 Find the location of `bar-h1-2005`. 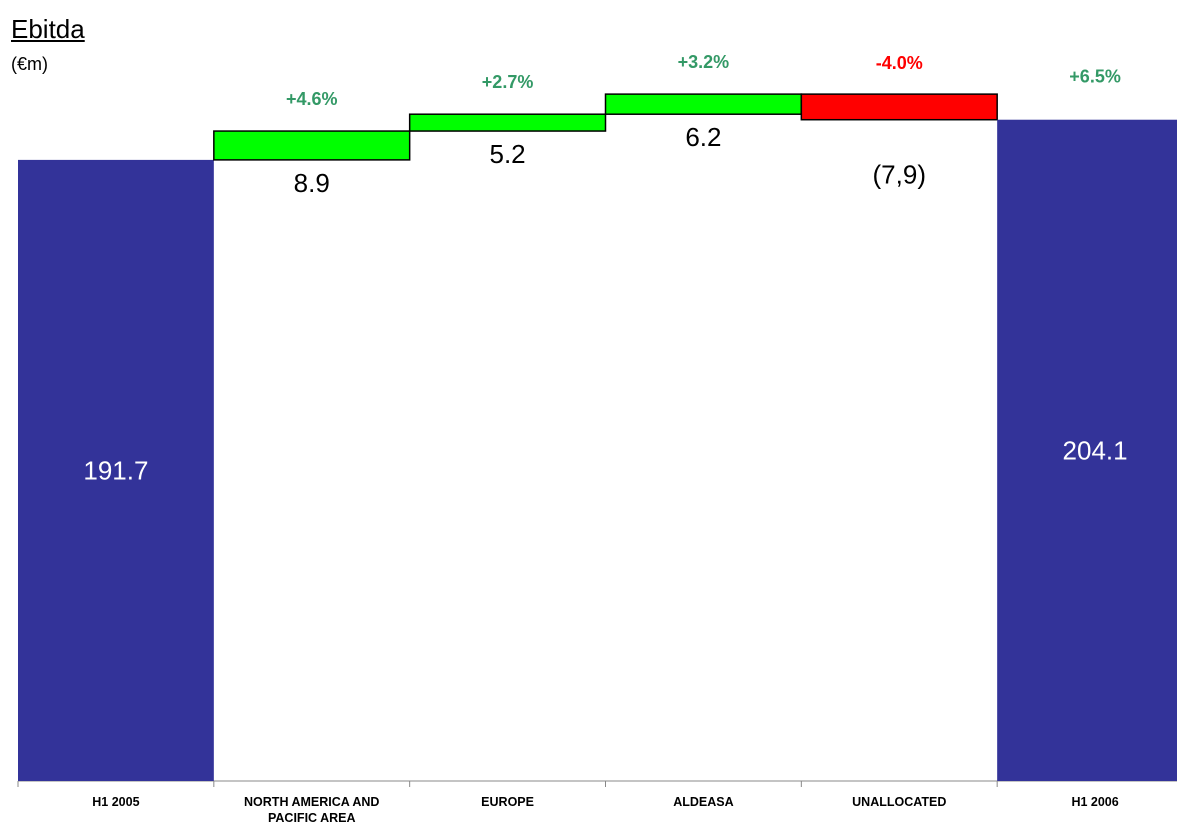

bar-h1-2005 is located at coordinates (116, 470).